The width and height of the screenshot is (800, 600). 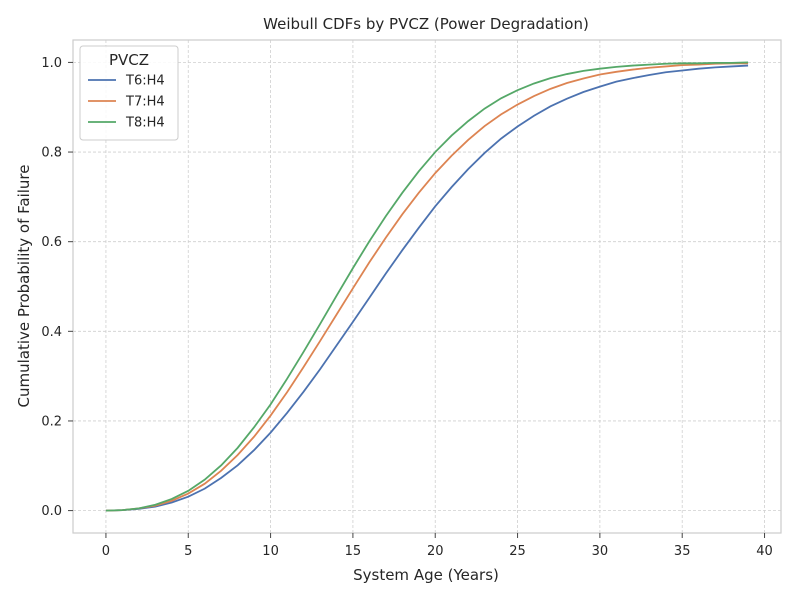 I want to click on legend-box, so click(x=129, y=93).